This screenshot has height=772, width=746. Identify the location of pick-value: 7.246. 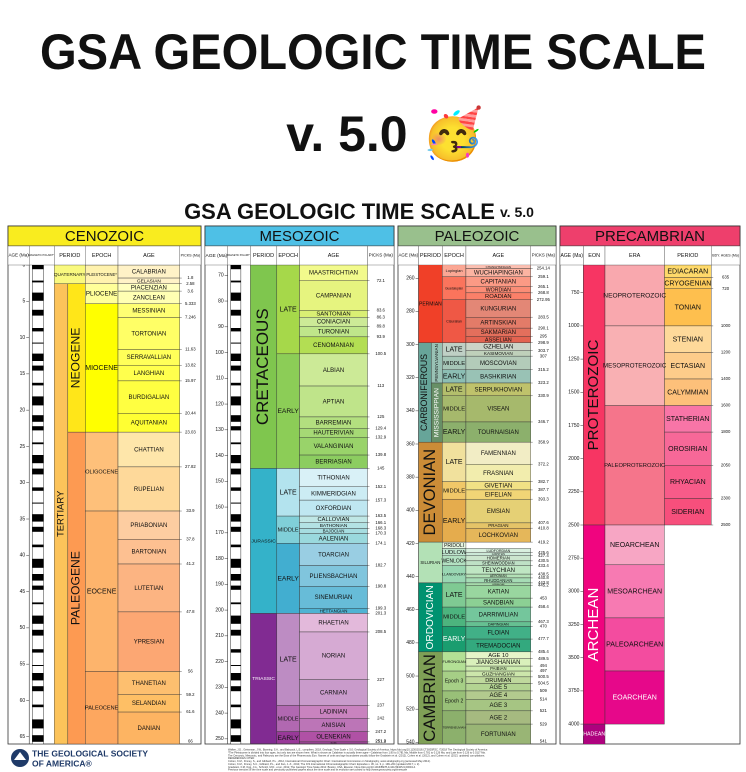
(190, 317).